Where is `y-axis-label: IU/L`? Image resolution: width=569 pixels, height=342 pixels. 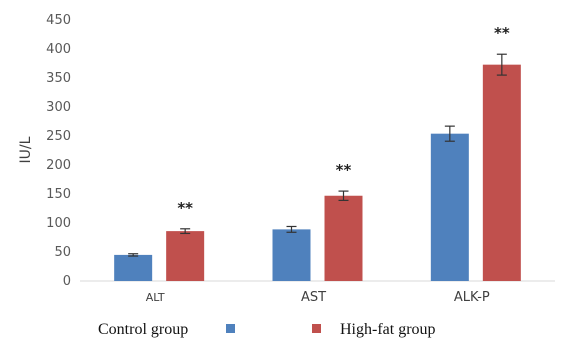
y-axis-label: IU/L is located at coordinates (26, 149).